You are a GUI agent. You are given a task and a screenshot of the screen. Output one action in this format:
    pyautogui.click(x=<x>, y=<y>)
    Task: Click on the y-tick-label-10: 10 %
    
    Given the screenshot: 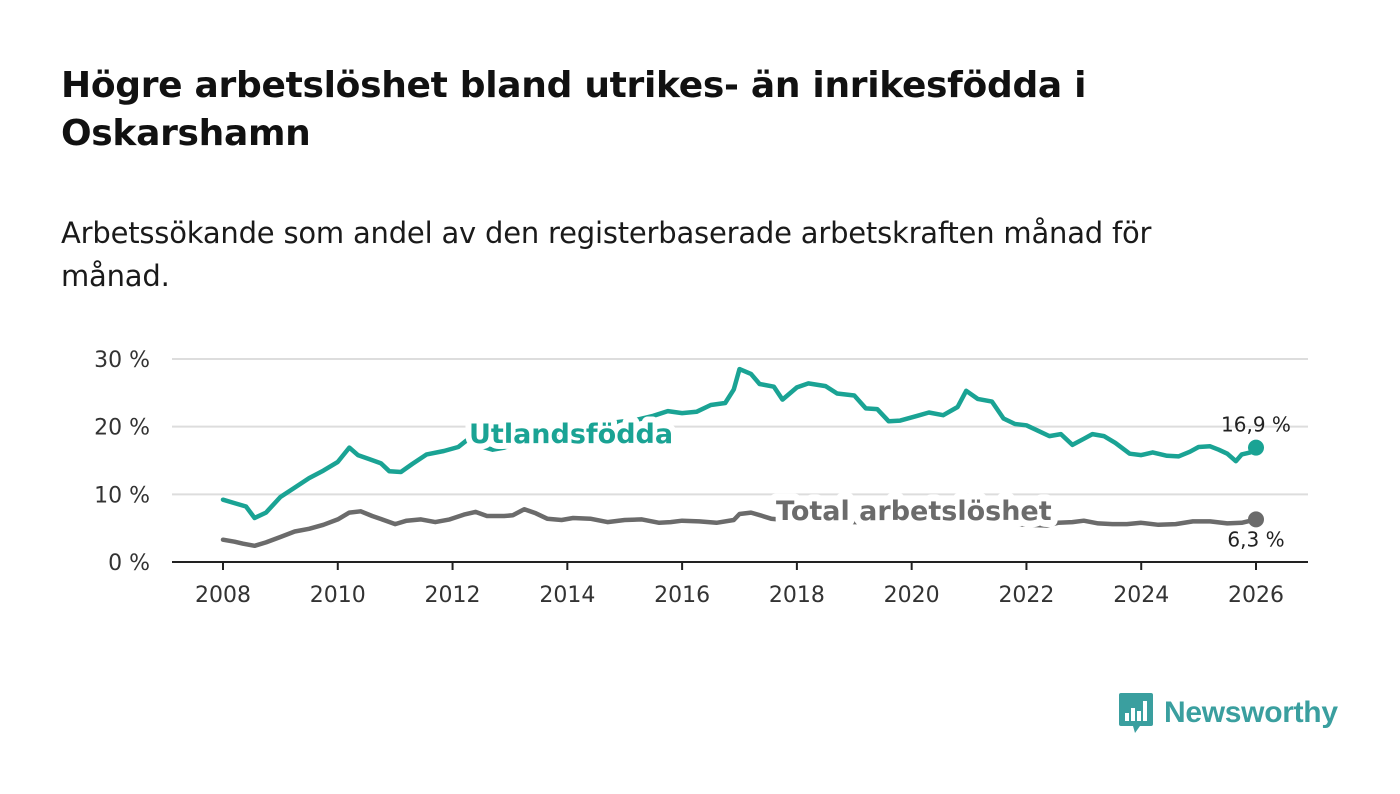 What is the action you would take?
    pyautogui.click(x=122, y=495)
    